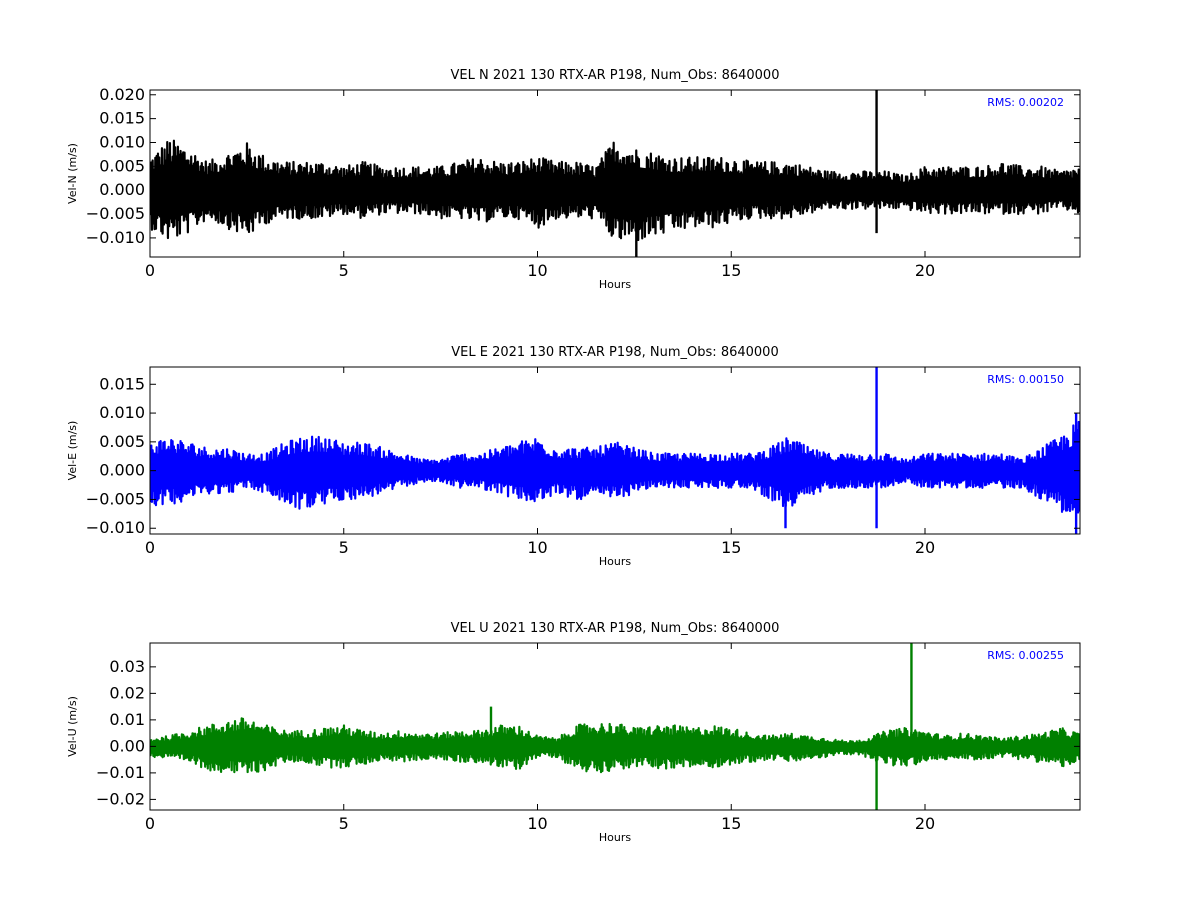  I want to click on y-tick-label: −0.01, so click(120, 772).